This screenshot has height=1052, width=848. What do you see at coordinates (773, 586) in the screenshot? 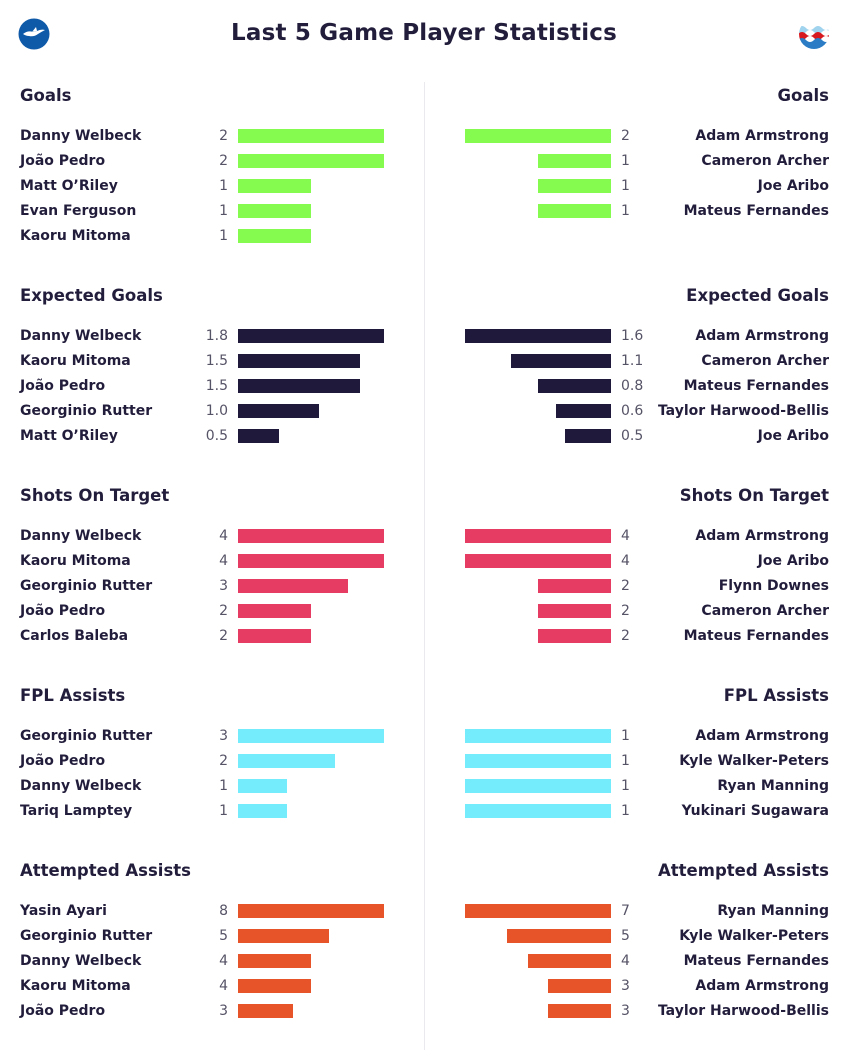
I see `player-name: Flynn Downes` at bounding box center [773, 586].